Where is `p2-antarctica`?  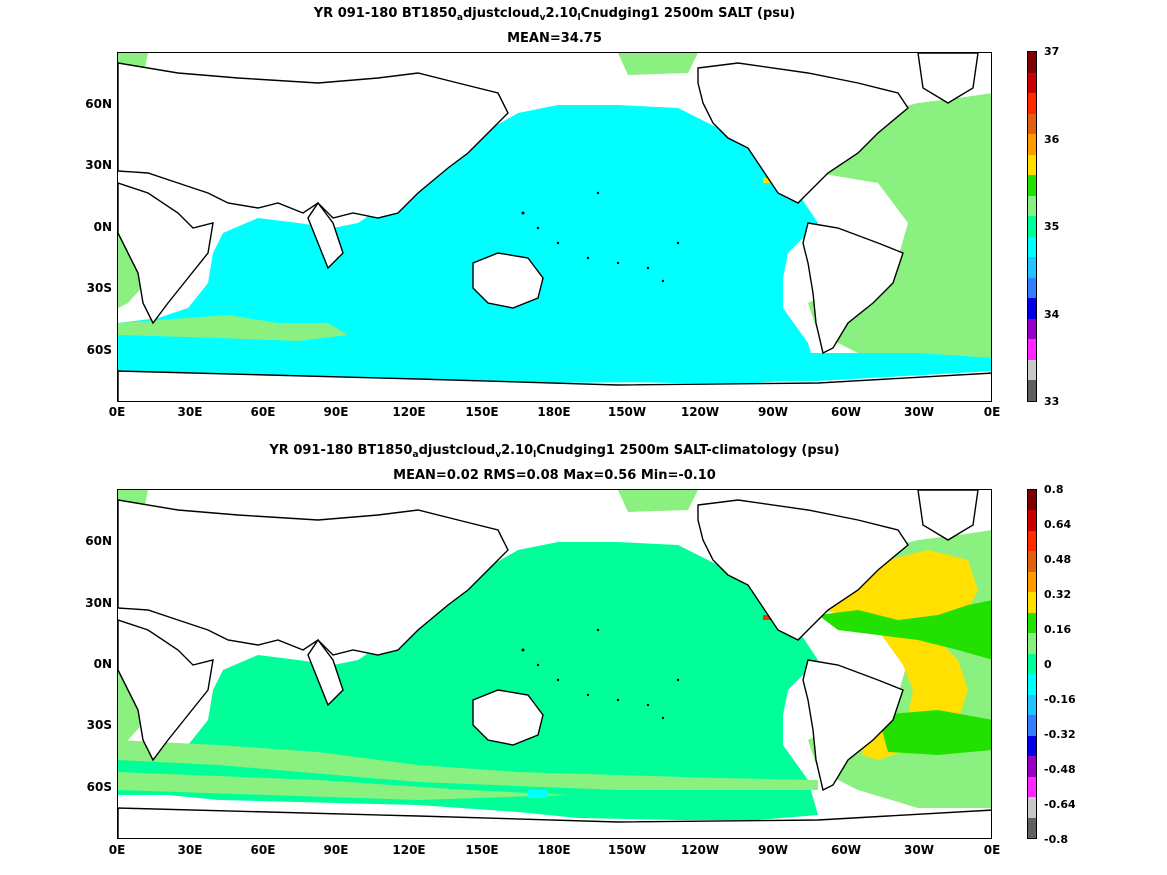 p2-antarctica is located at coordinates (554, 822).